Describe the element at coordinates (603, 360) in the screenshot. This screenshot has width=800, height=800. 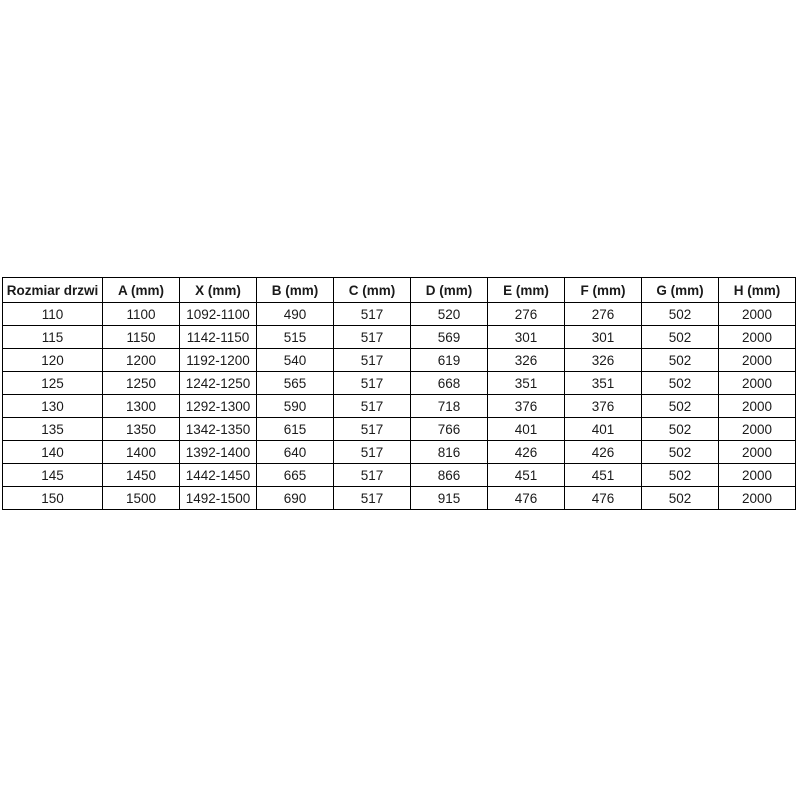
I see `table-cell: 326` at that location.